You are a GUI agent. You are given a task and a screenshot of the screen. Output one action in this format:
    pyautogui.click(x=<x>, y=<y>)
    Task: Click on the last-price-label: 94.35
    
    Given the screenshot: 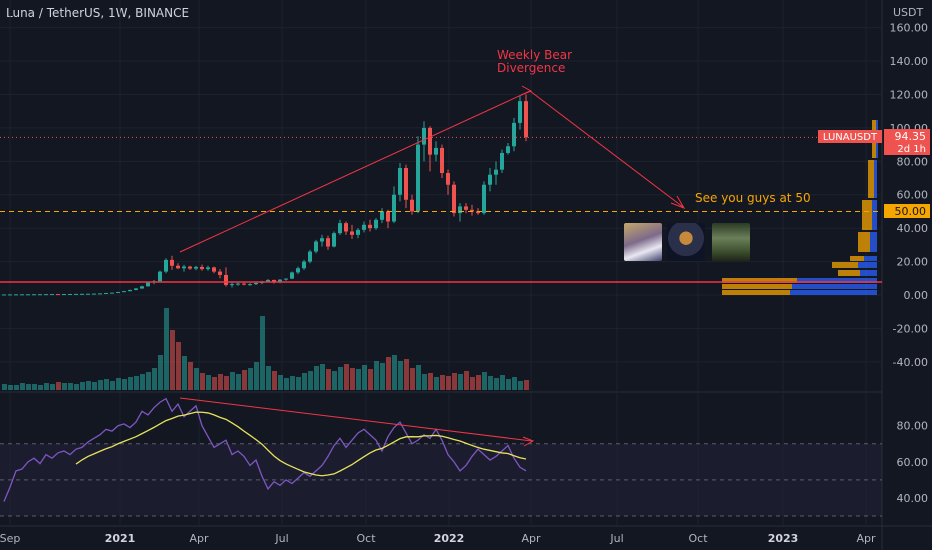 What is the action you would take?
    pyautogui.click(x=911, y=136)
    